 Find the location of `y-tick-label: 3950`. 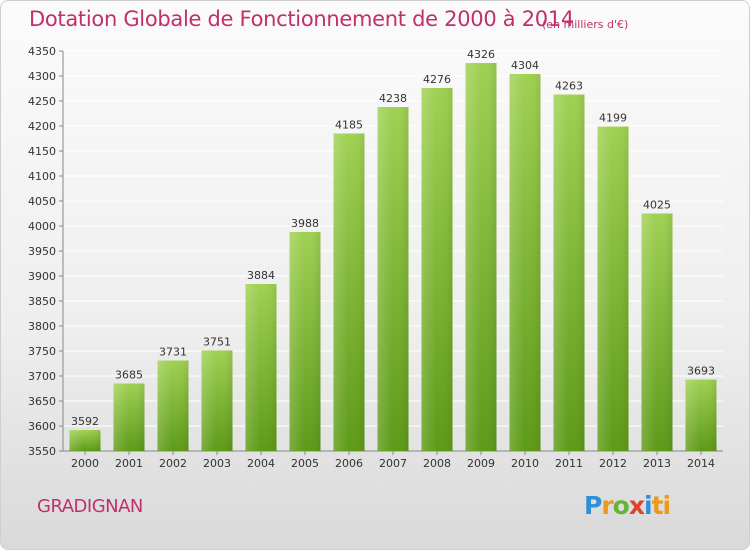

y-tick-label: 3950 is located at coordinates (42, 251).